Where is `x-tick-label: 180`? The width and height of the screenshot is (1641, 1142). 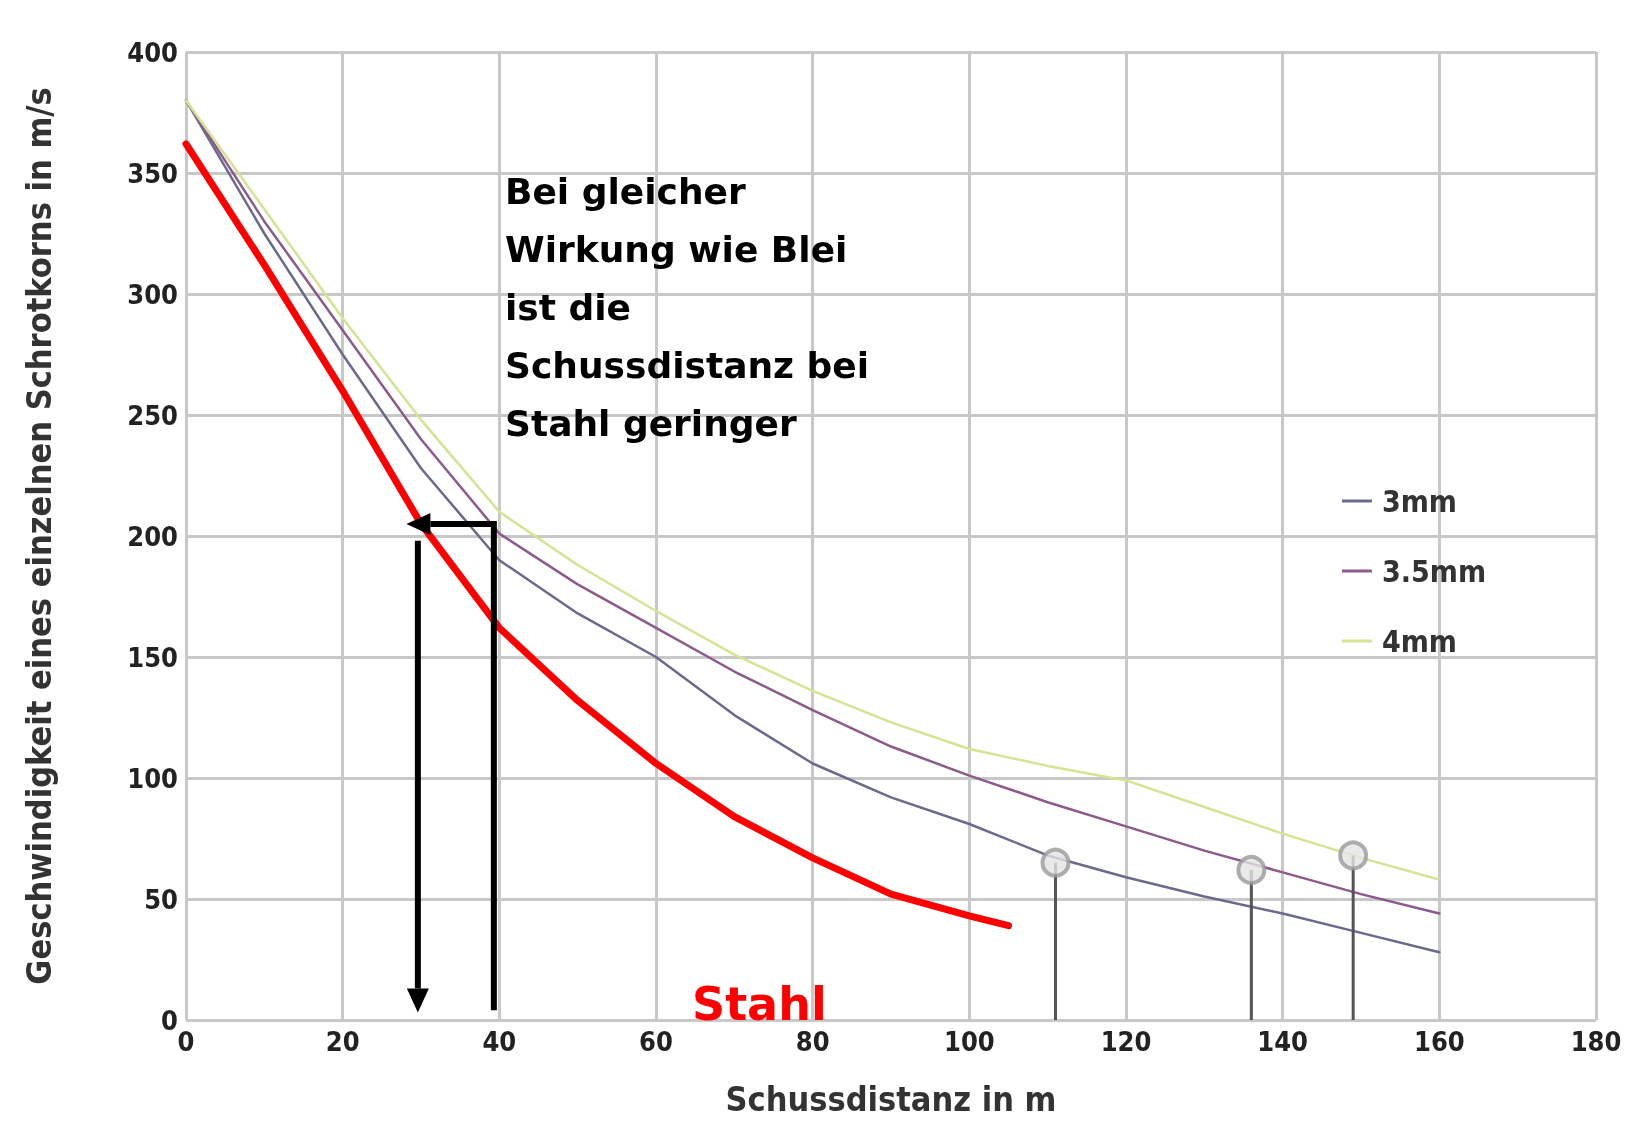 x-tick-label: 180 is located at coordinates (1596, 1041).